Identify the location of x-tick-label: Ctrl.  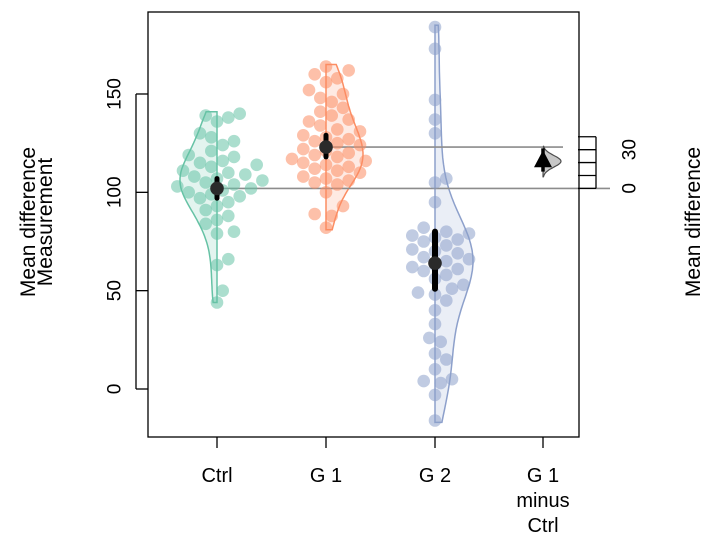
(216, 476).